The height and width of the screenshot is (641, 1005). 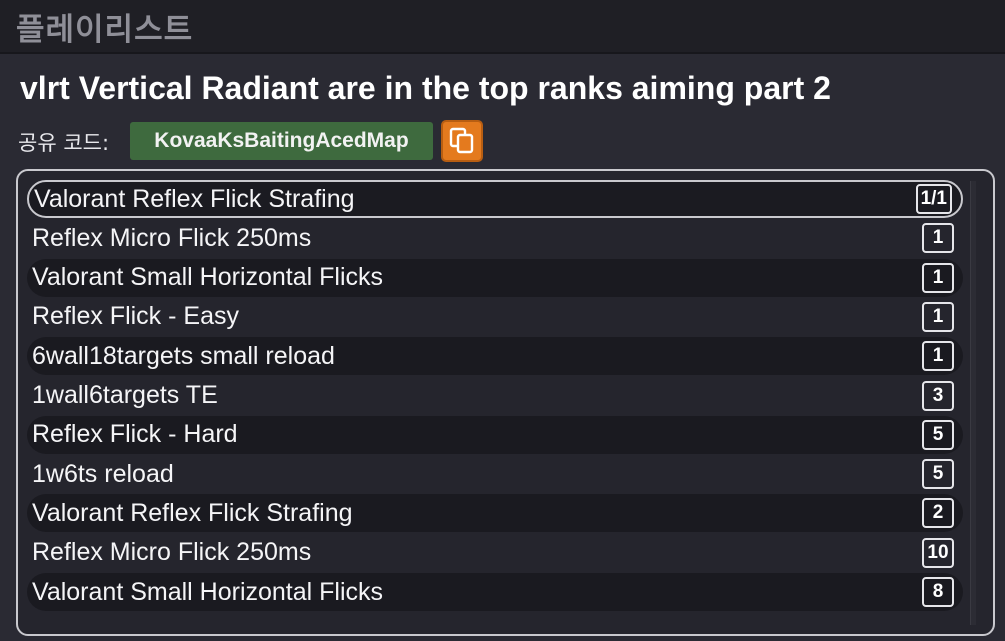 I want to click on scenario-title: 6wall18targets small reload, so click(x=183, y=355).